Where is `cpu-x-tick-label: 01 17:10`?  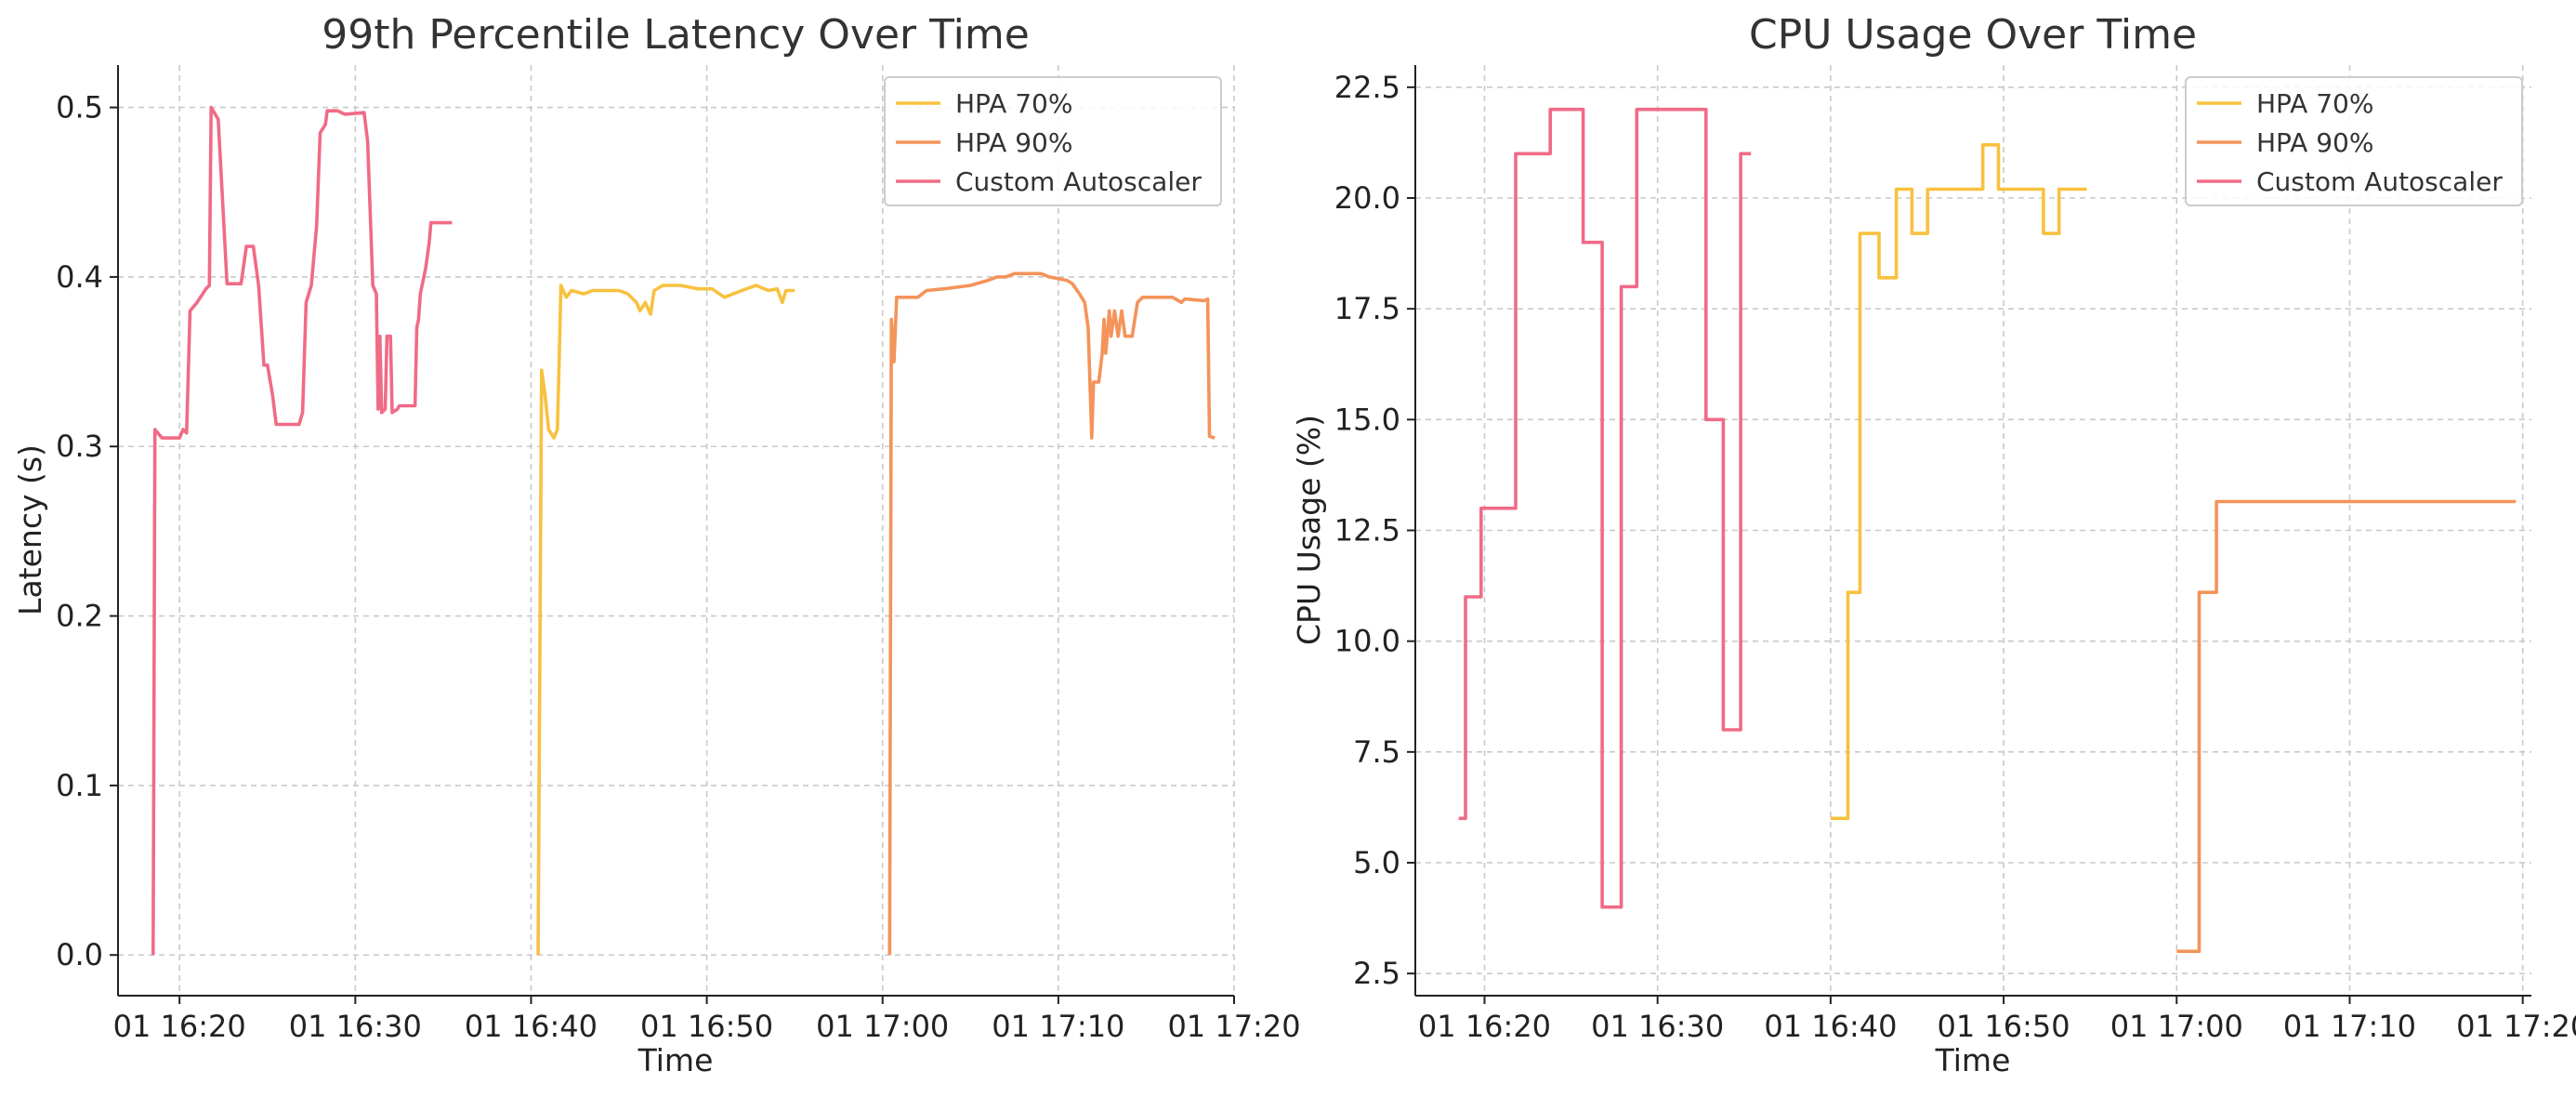
cpu-x-tick-label: 01 17:10 is located at coordinates (2349, 1026).